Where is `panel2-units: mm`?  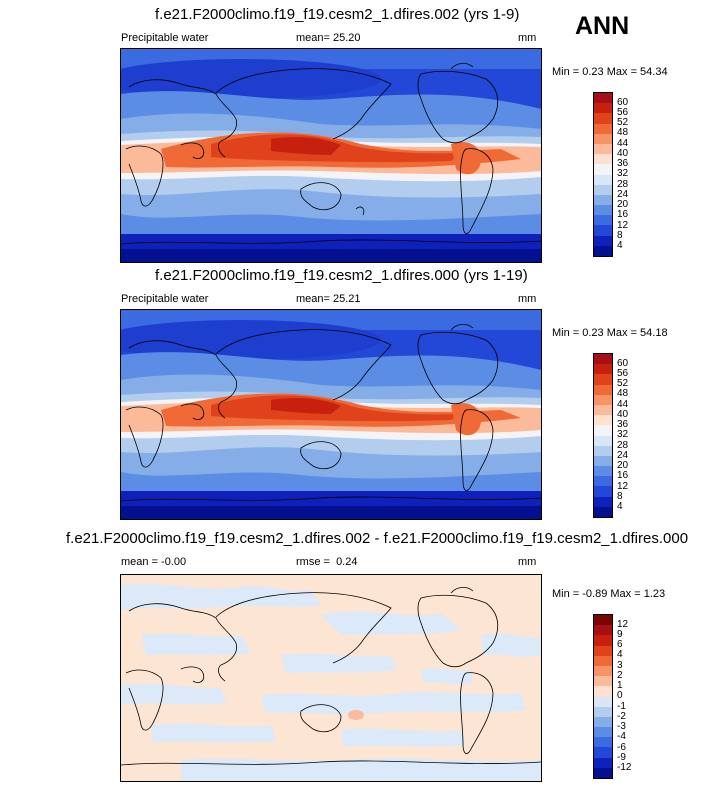
panel2-units: mm is located at coordinates (527, 299).